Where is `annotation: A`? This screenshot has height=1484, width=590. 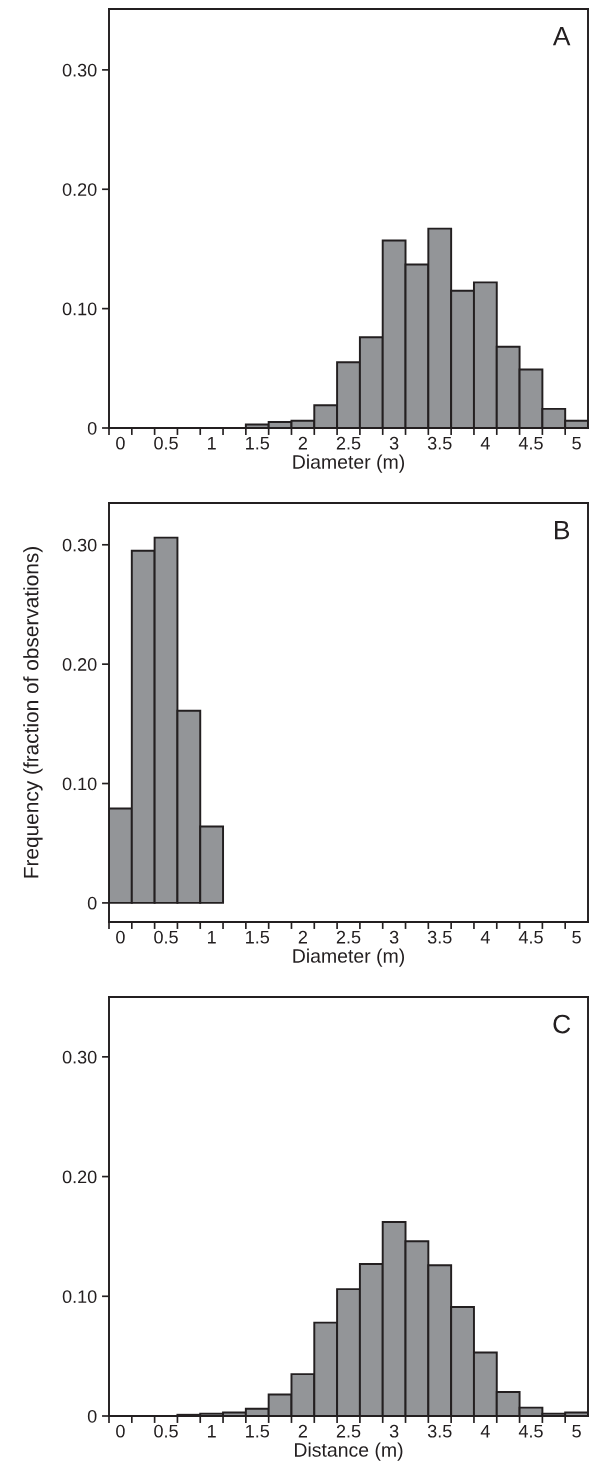
annotation: A is located at coordinates (561, 36).